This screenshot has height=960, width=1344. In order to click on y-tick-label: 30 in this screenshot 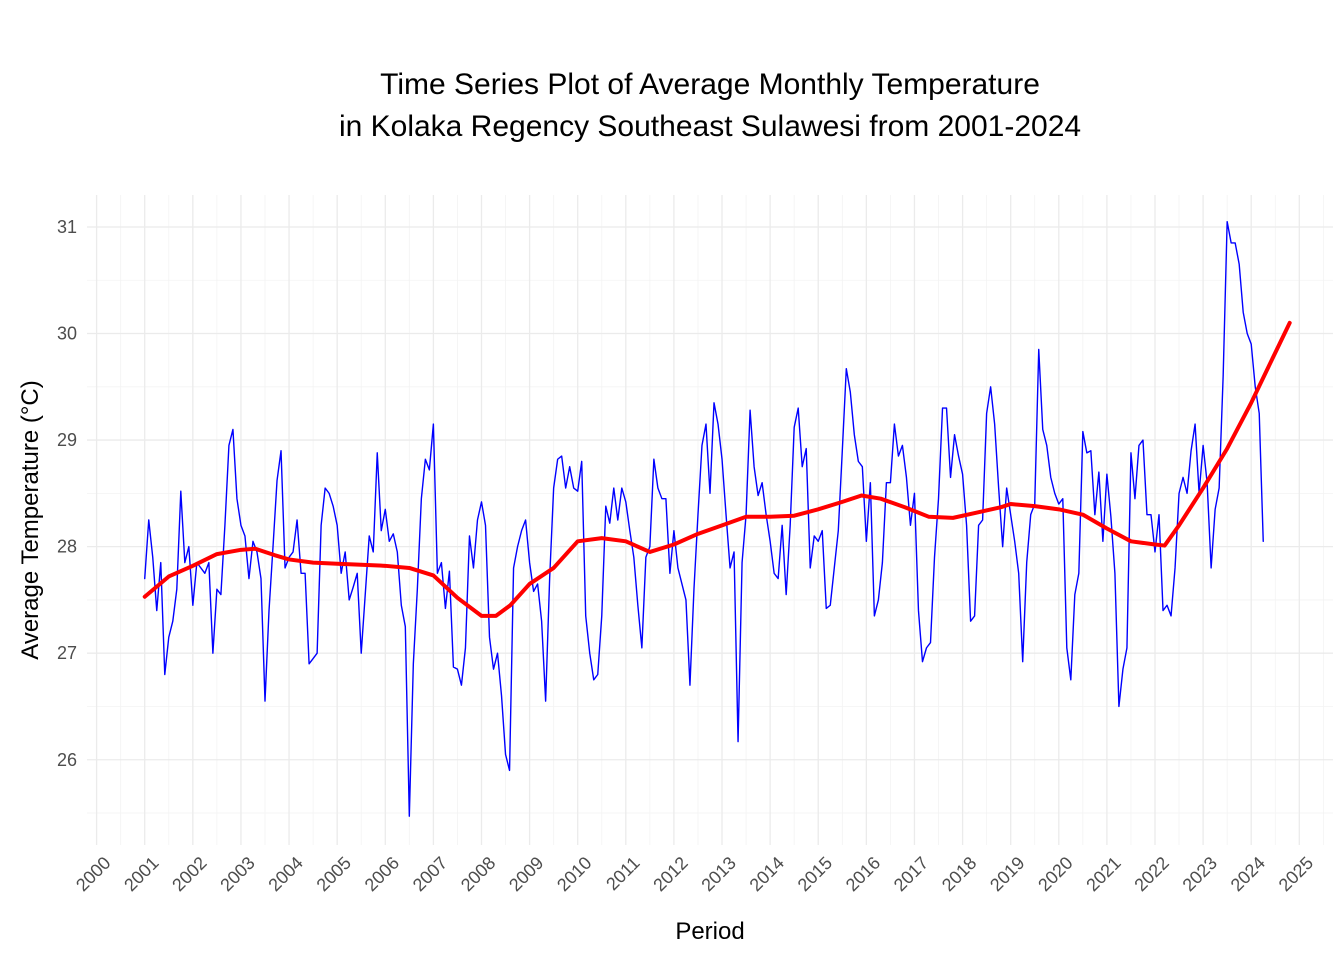, I will do `click(67, 334)`.